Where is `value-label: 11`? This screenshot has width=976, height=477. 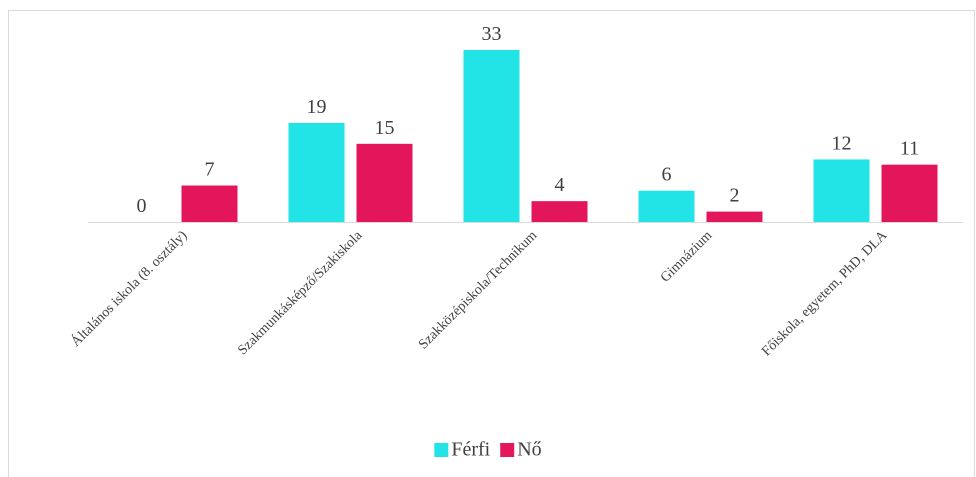
value-label: 11 is located at coordinates (909, 149).